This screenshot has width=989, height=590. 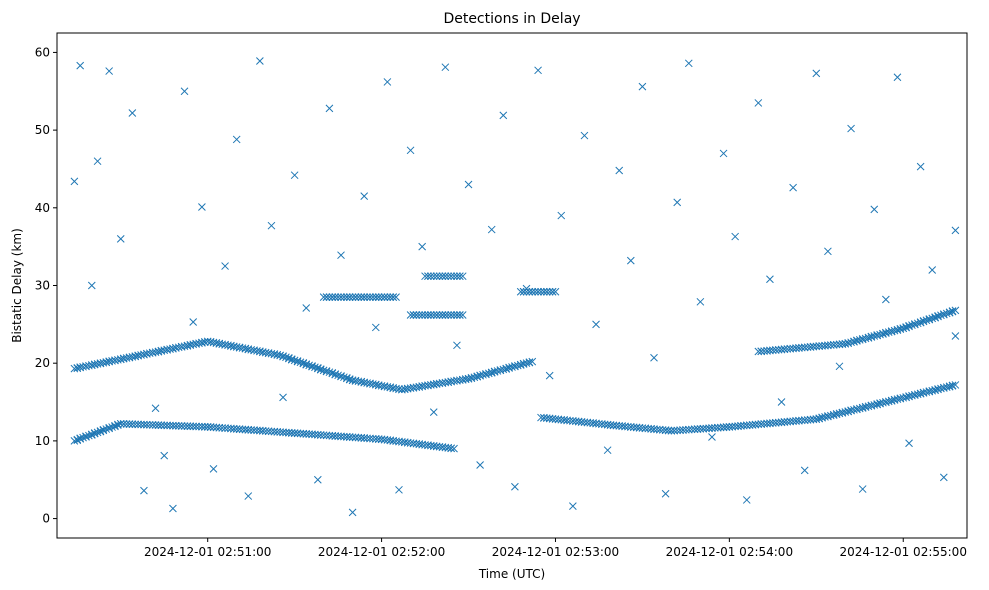 What do you see at coordinates (42, 208) in the screenshot?
I see `y-tick-label: 40` at bounding box center [42, 208].